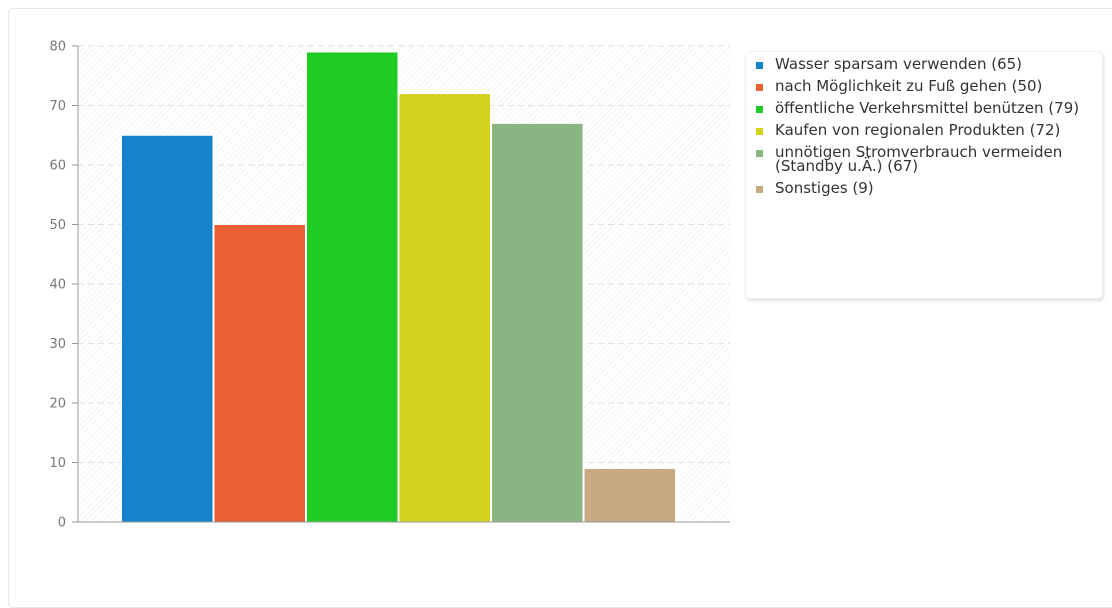 The width and height of the screenshot is (1112, 608). I want to click on y-tick-label: 50, so click(57, 225).